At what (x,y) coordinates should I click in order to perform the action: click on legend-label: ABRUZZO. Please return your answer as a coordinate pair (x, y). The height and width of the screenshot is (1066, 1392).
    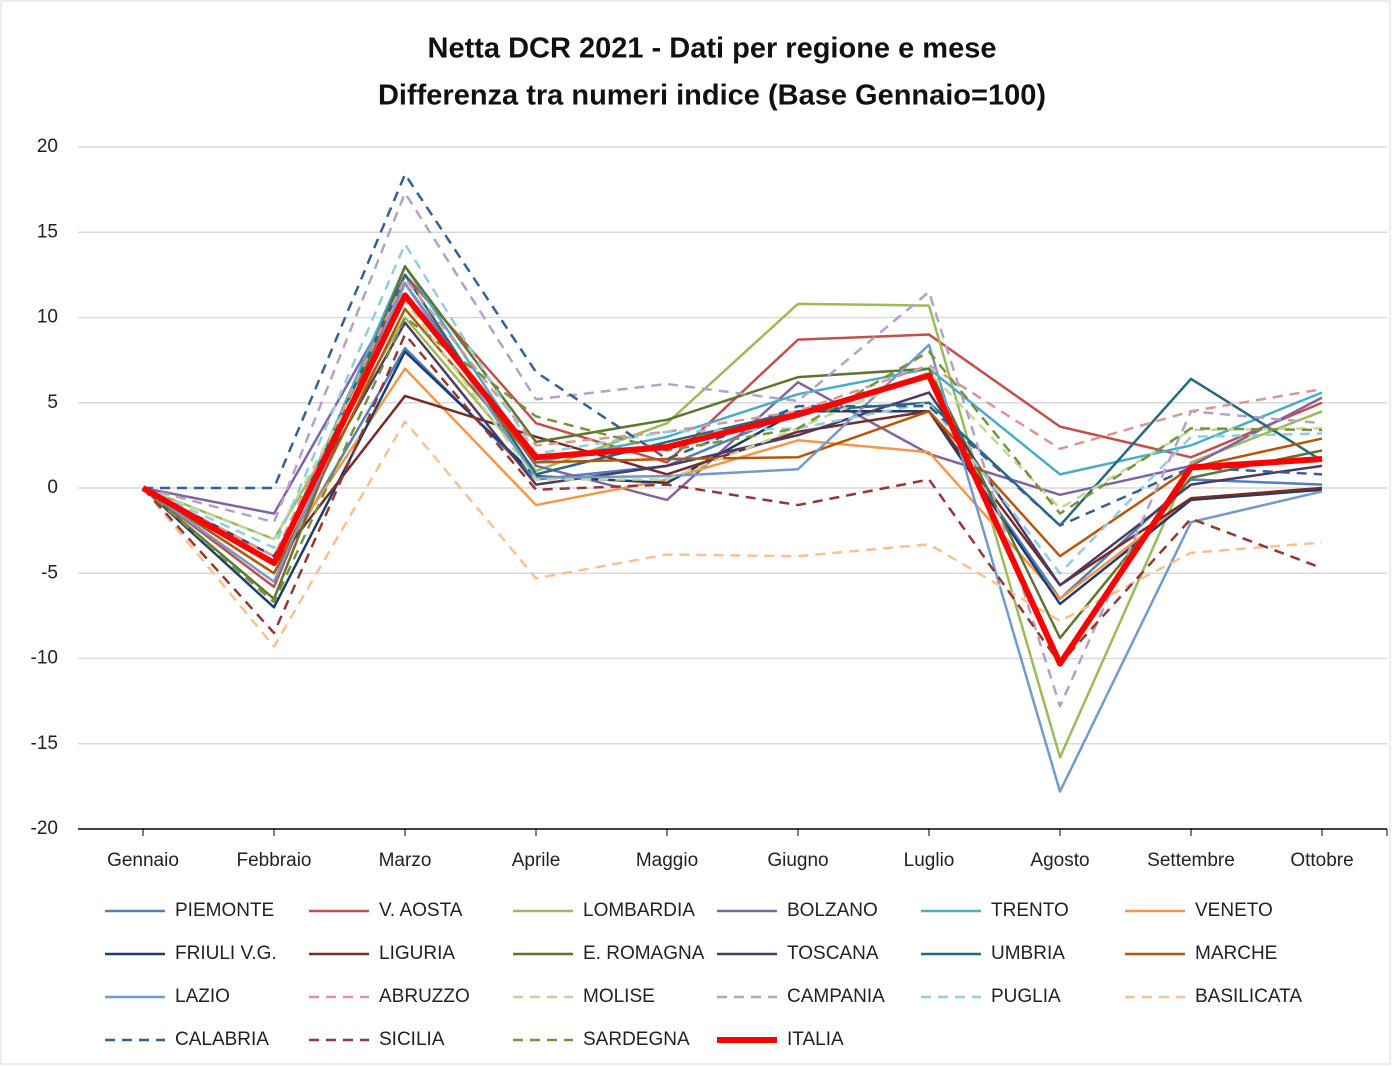
    Looking at the image, I should click on (424, 996).